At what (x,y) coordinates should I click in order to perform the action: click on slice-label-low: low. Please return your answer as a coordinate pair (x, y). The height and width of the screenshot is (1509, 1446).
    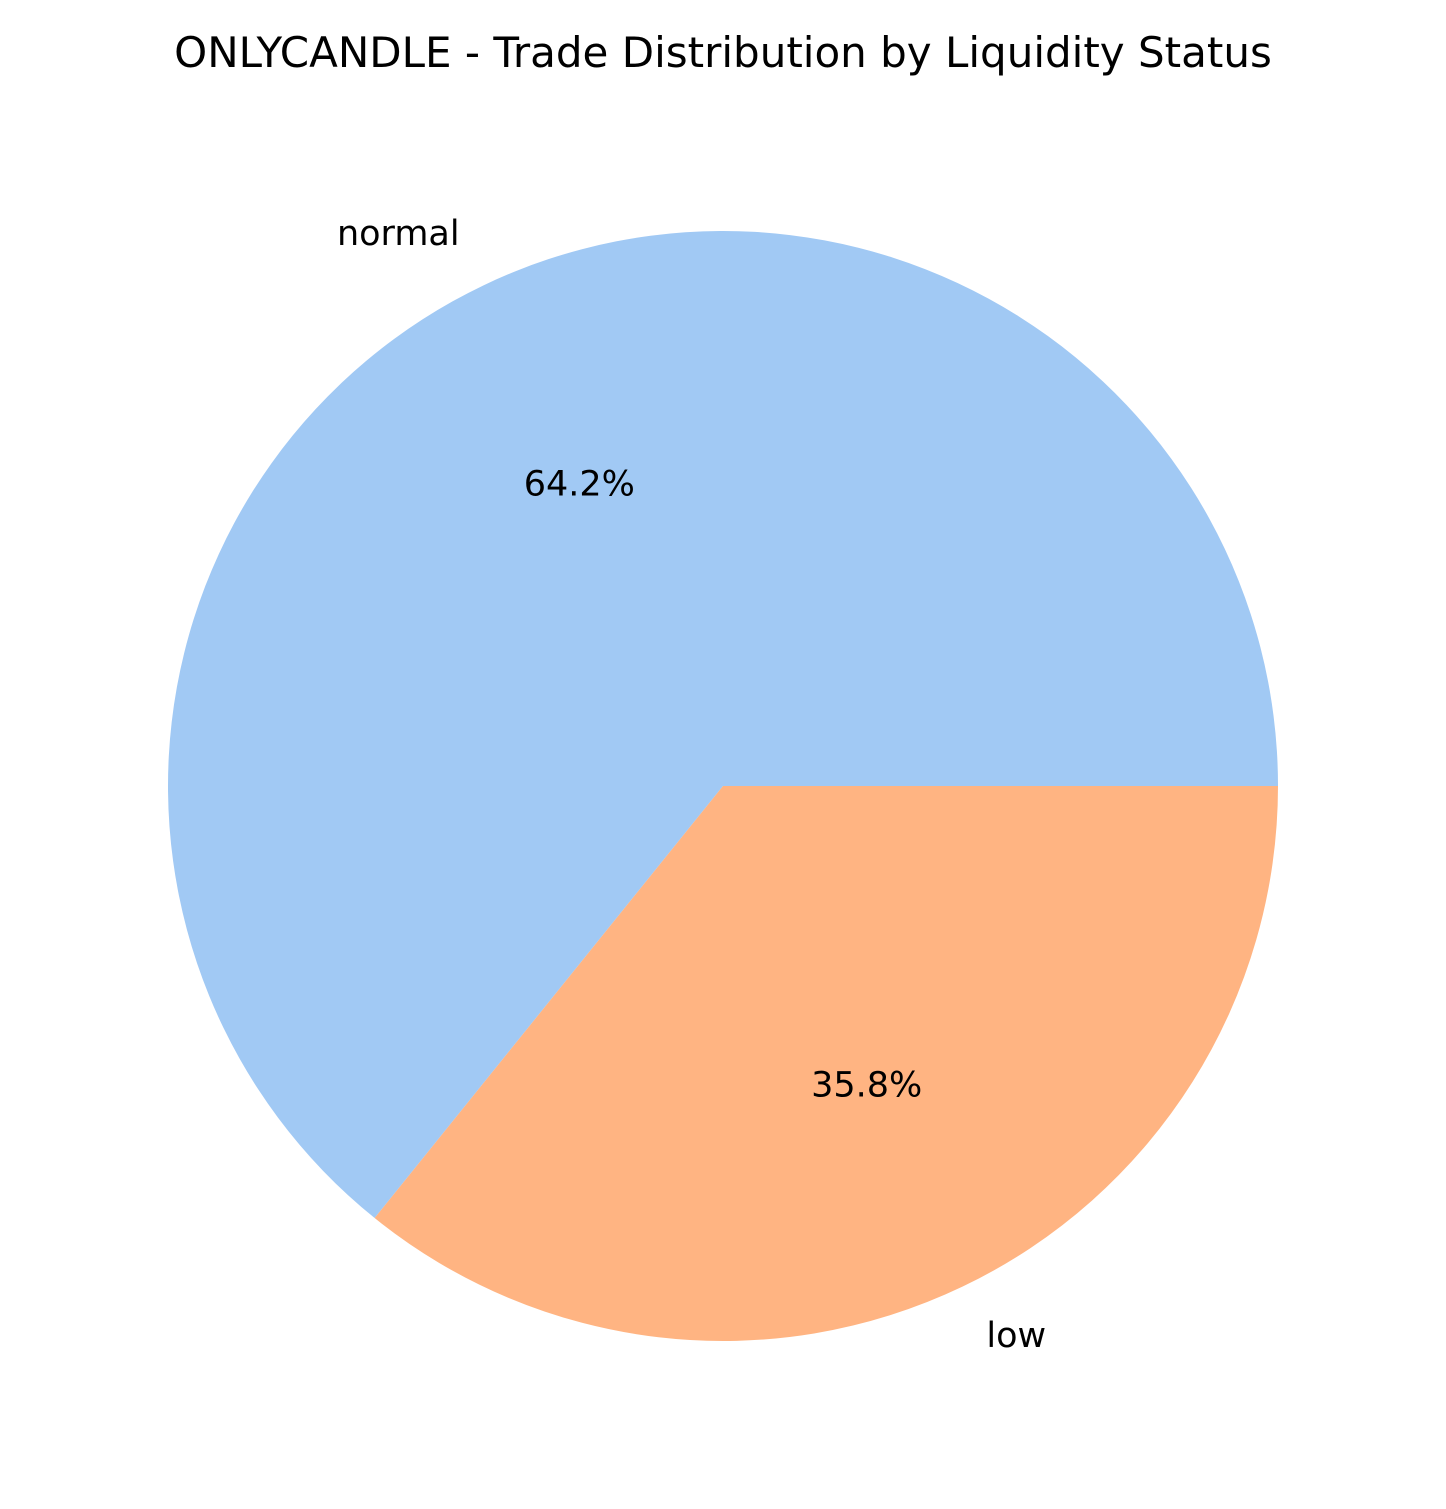
    Looking at the image, I should click on (1016, 1336).